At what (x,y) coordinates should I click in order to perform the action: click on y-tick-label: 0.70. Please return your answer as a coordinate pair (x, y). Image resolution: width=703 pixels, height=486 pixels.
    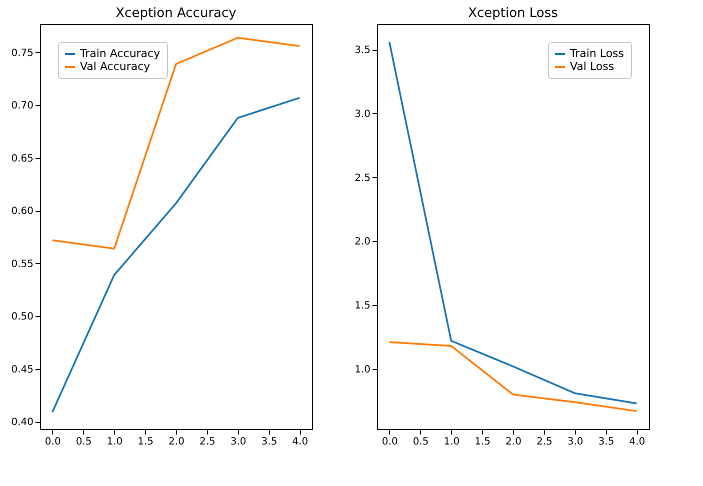
    Looking at the image, I should click on (22, 106).